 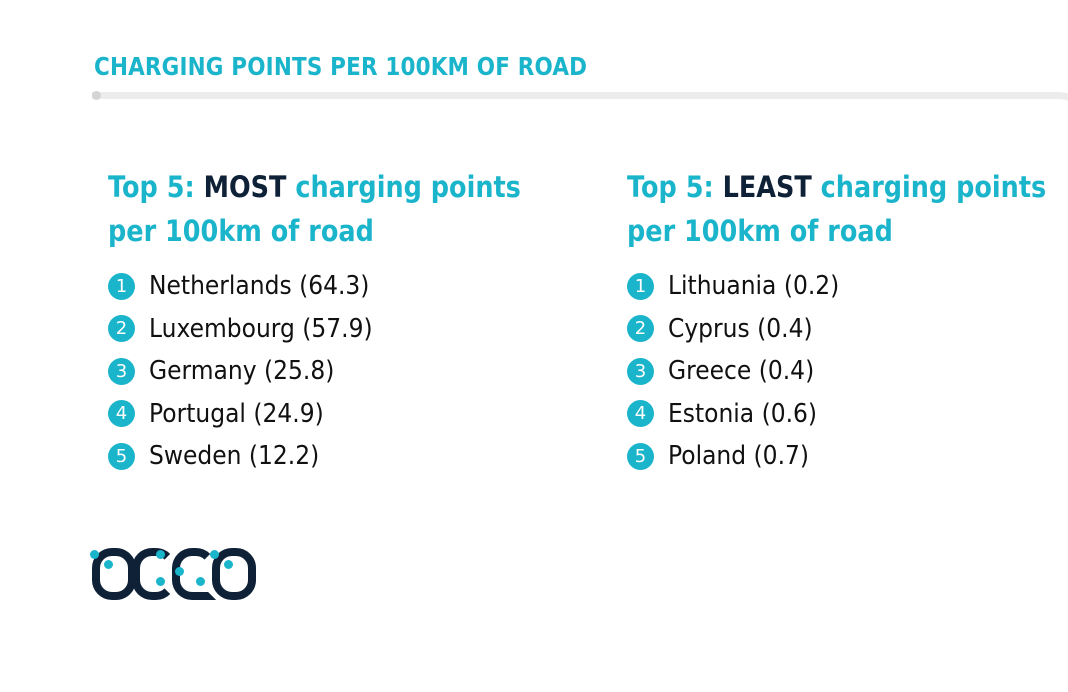 What do you see at coordinates (847, 286) in the screenshot?
I see `list-item: 1 Lithuania (0.2)` at bounding box center [847, 286].